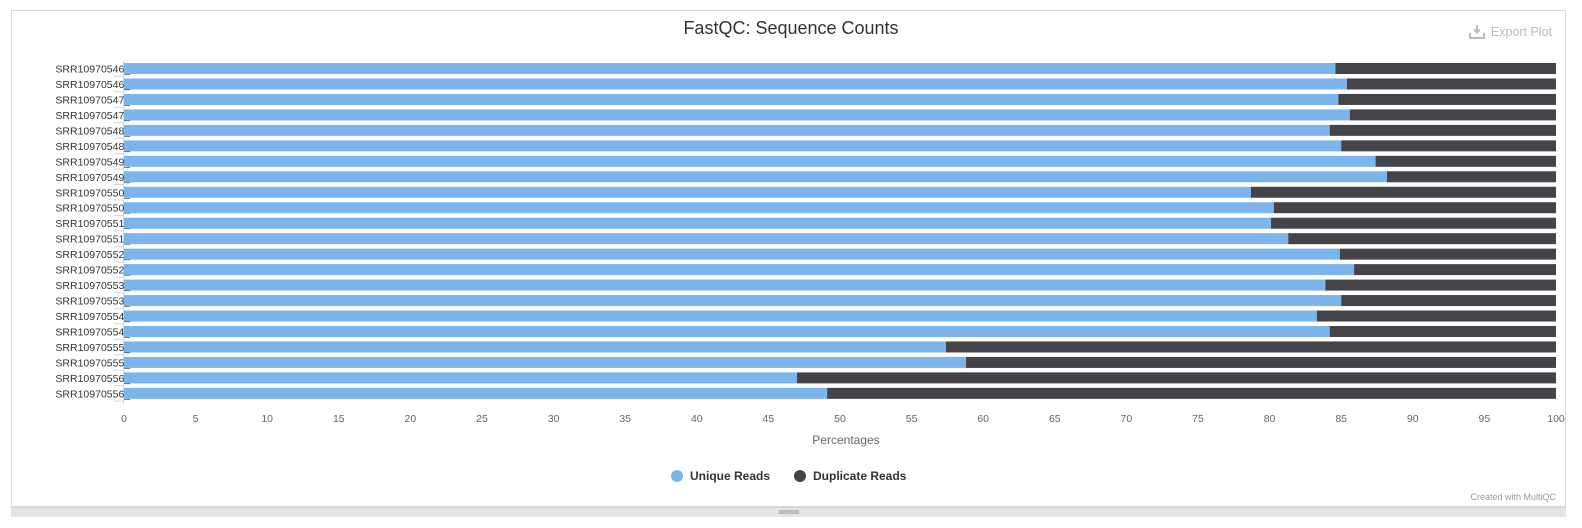 The image size is (1582, 528). I want to click on x-tick-label: 55, so click(912, 419).